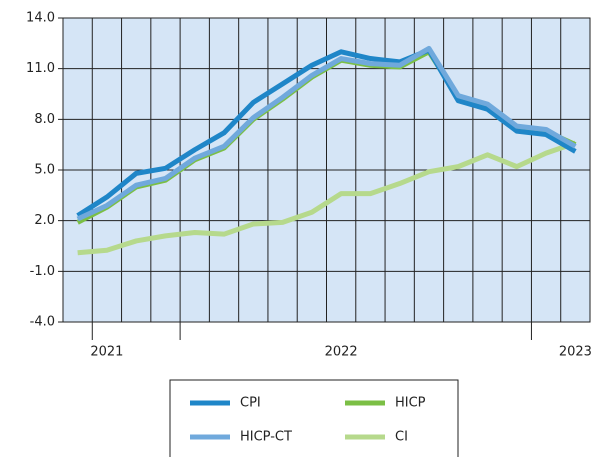 The height and width of the screenshot is (457, 591). What do you see at coordinates (341, 352) in the screenshot?
I see `x-tick-label: 2022` at bounding box center [341, 352].